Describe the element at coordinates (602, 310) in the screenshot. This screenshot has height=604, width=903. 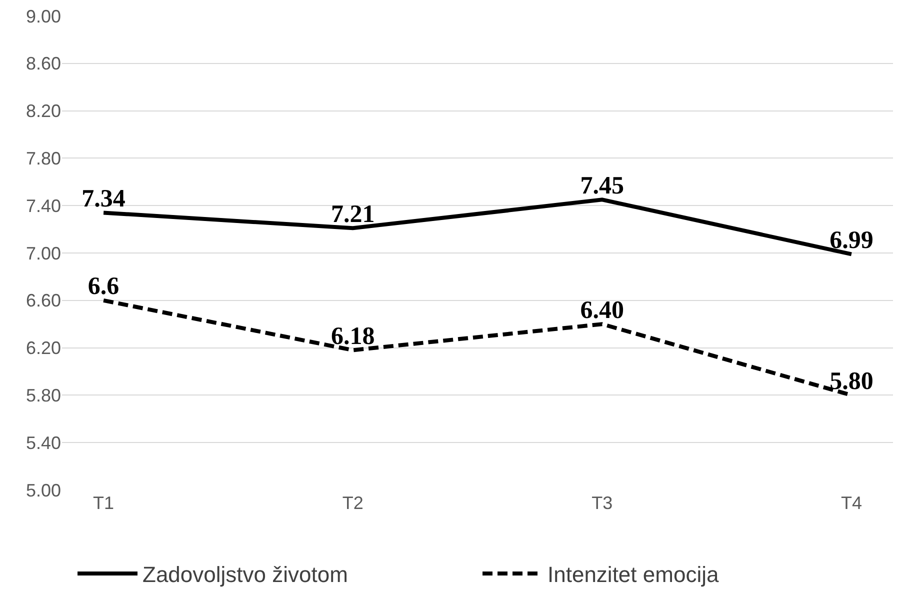
I see `data-label: 6.40` at that location.